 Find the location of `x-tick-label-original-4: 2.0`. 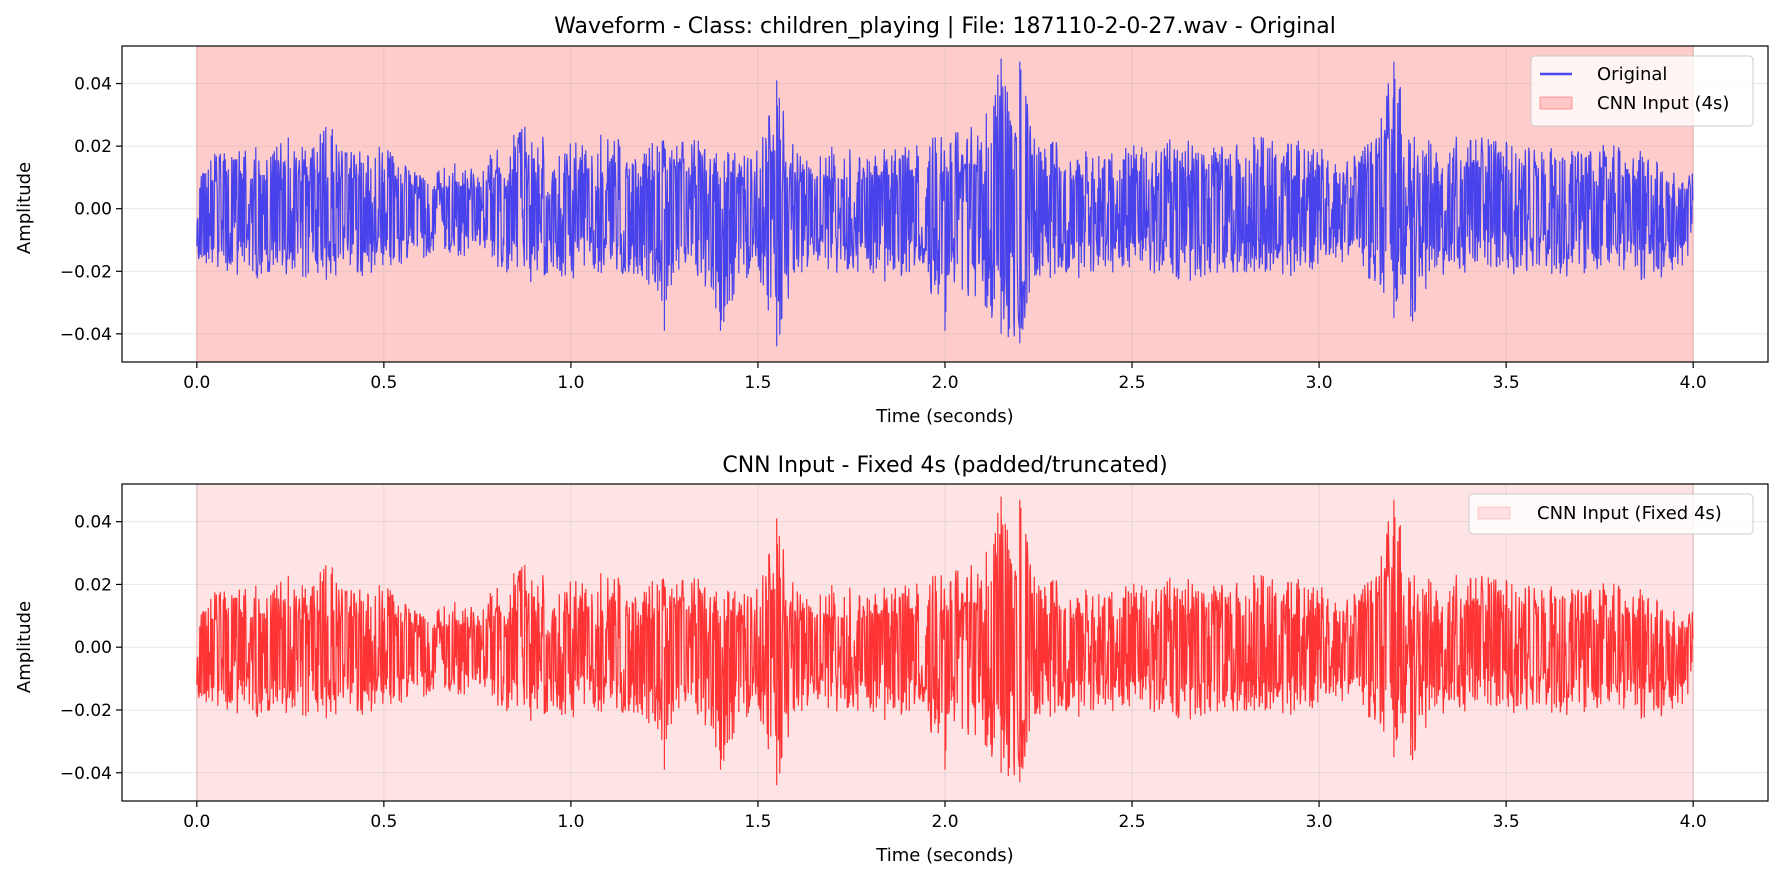

x-tick-label-original-4: 2.0 is located at coordinates (944, 383).